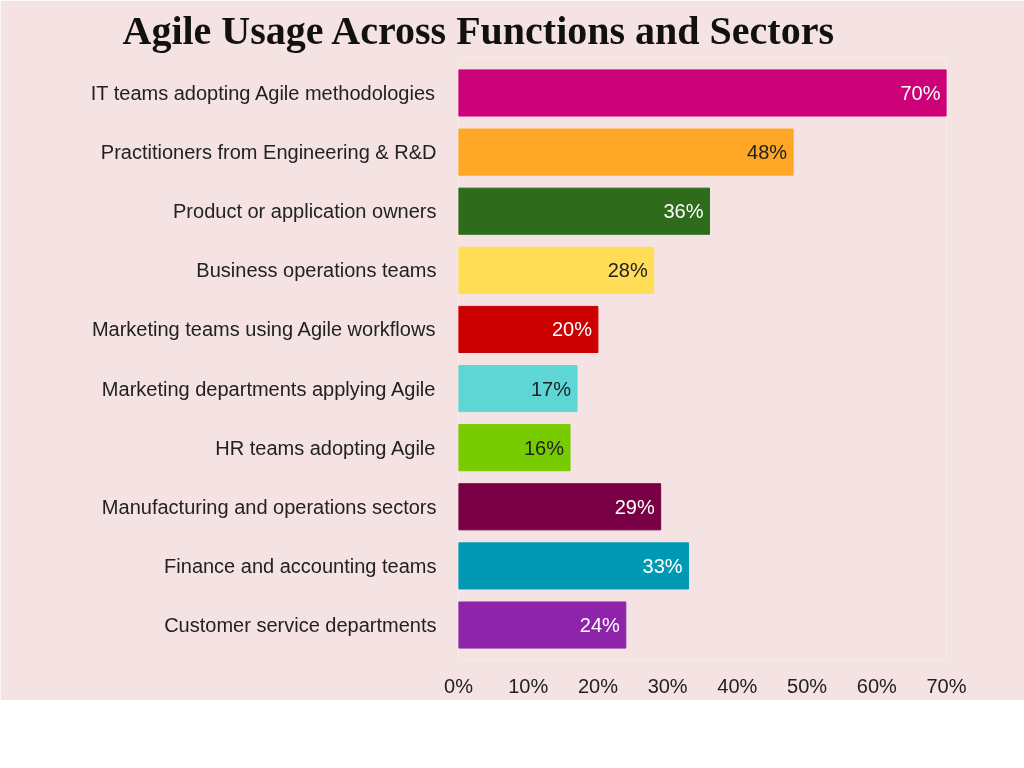 The image size is (1024, 768). Describe the element at coordinates (807, 685) in the screenshot. I see `x-tick-label: 50%` at that location.